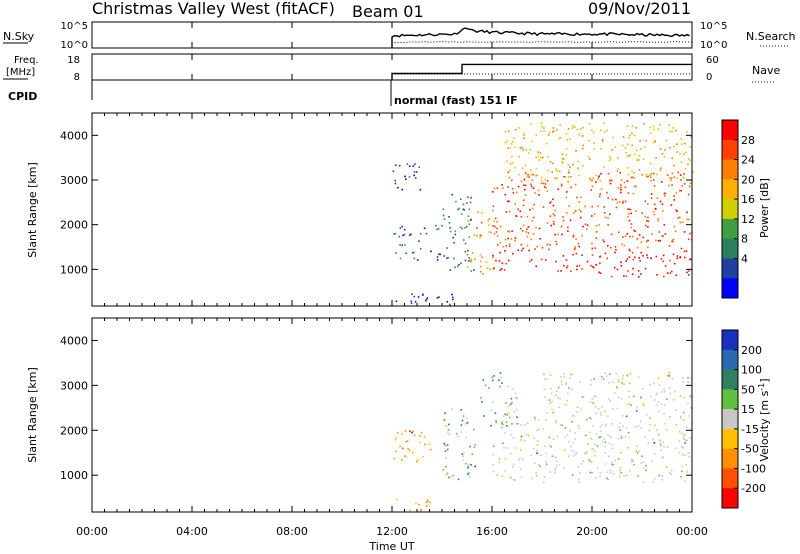 The height and width of the screenshot is (554, 800). Describe the element at coordinates (751, 350) in the screenshot. I see `colorbar-tick-label: 200` at that location.